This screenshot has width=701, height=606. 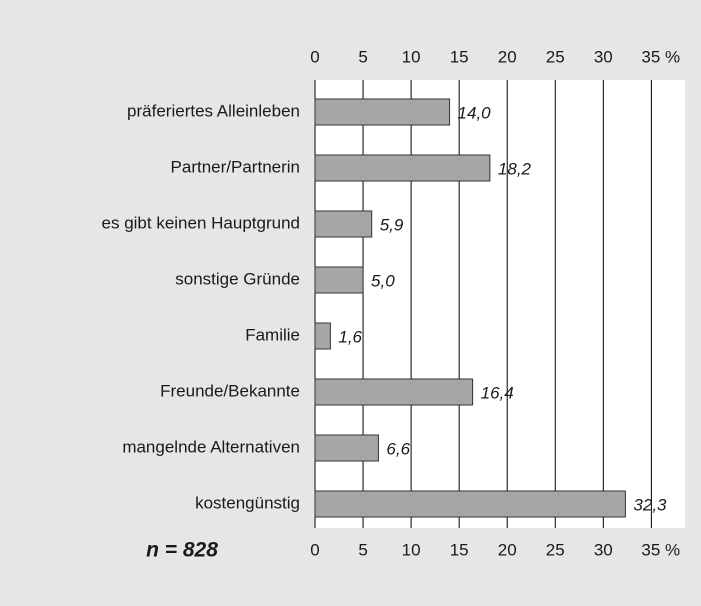 What do you see at coordinates (182, 550) in the screenshot?
I see `annotation: n = 828` at bounding box center [182, 550].